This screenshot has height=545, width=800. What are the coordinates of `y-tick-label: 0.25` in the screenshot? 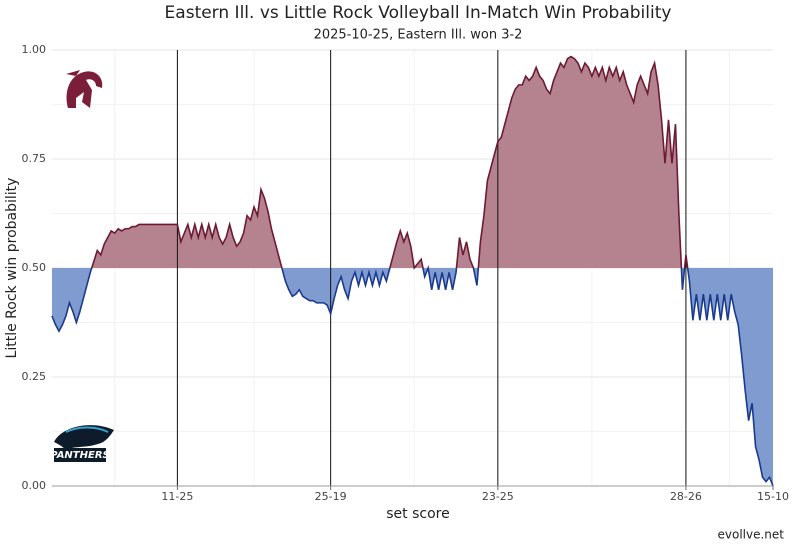 It's located at (34, 376).